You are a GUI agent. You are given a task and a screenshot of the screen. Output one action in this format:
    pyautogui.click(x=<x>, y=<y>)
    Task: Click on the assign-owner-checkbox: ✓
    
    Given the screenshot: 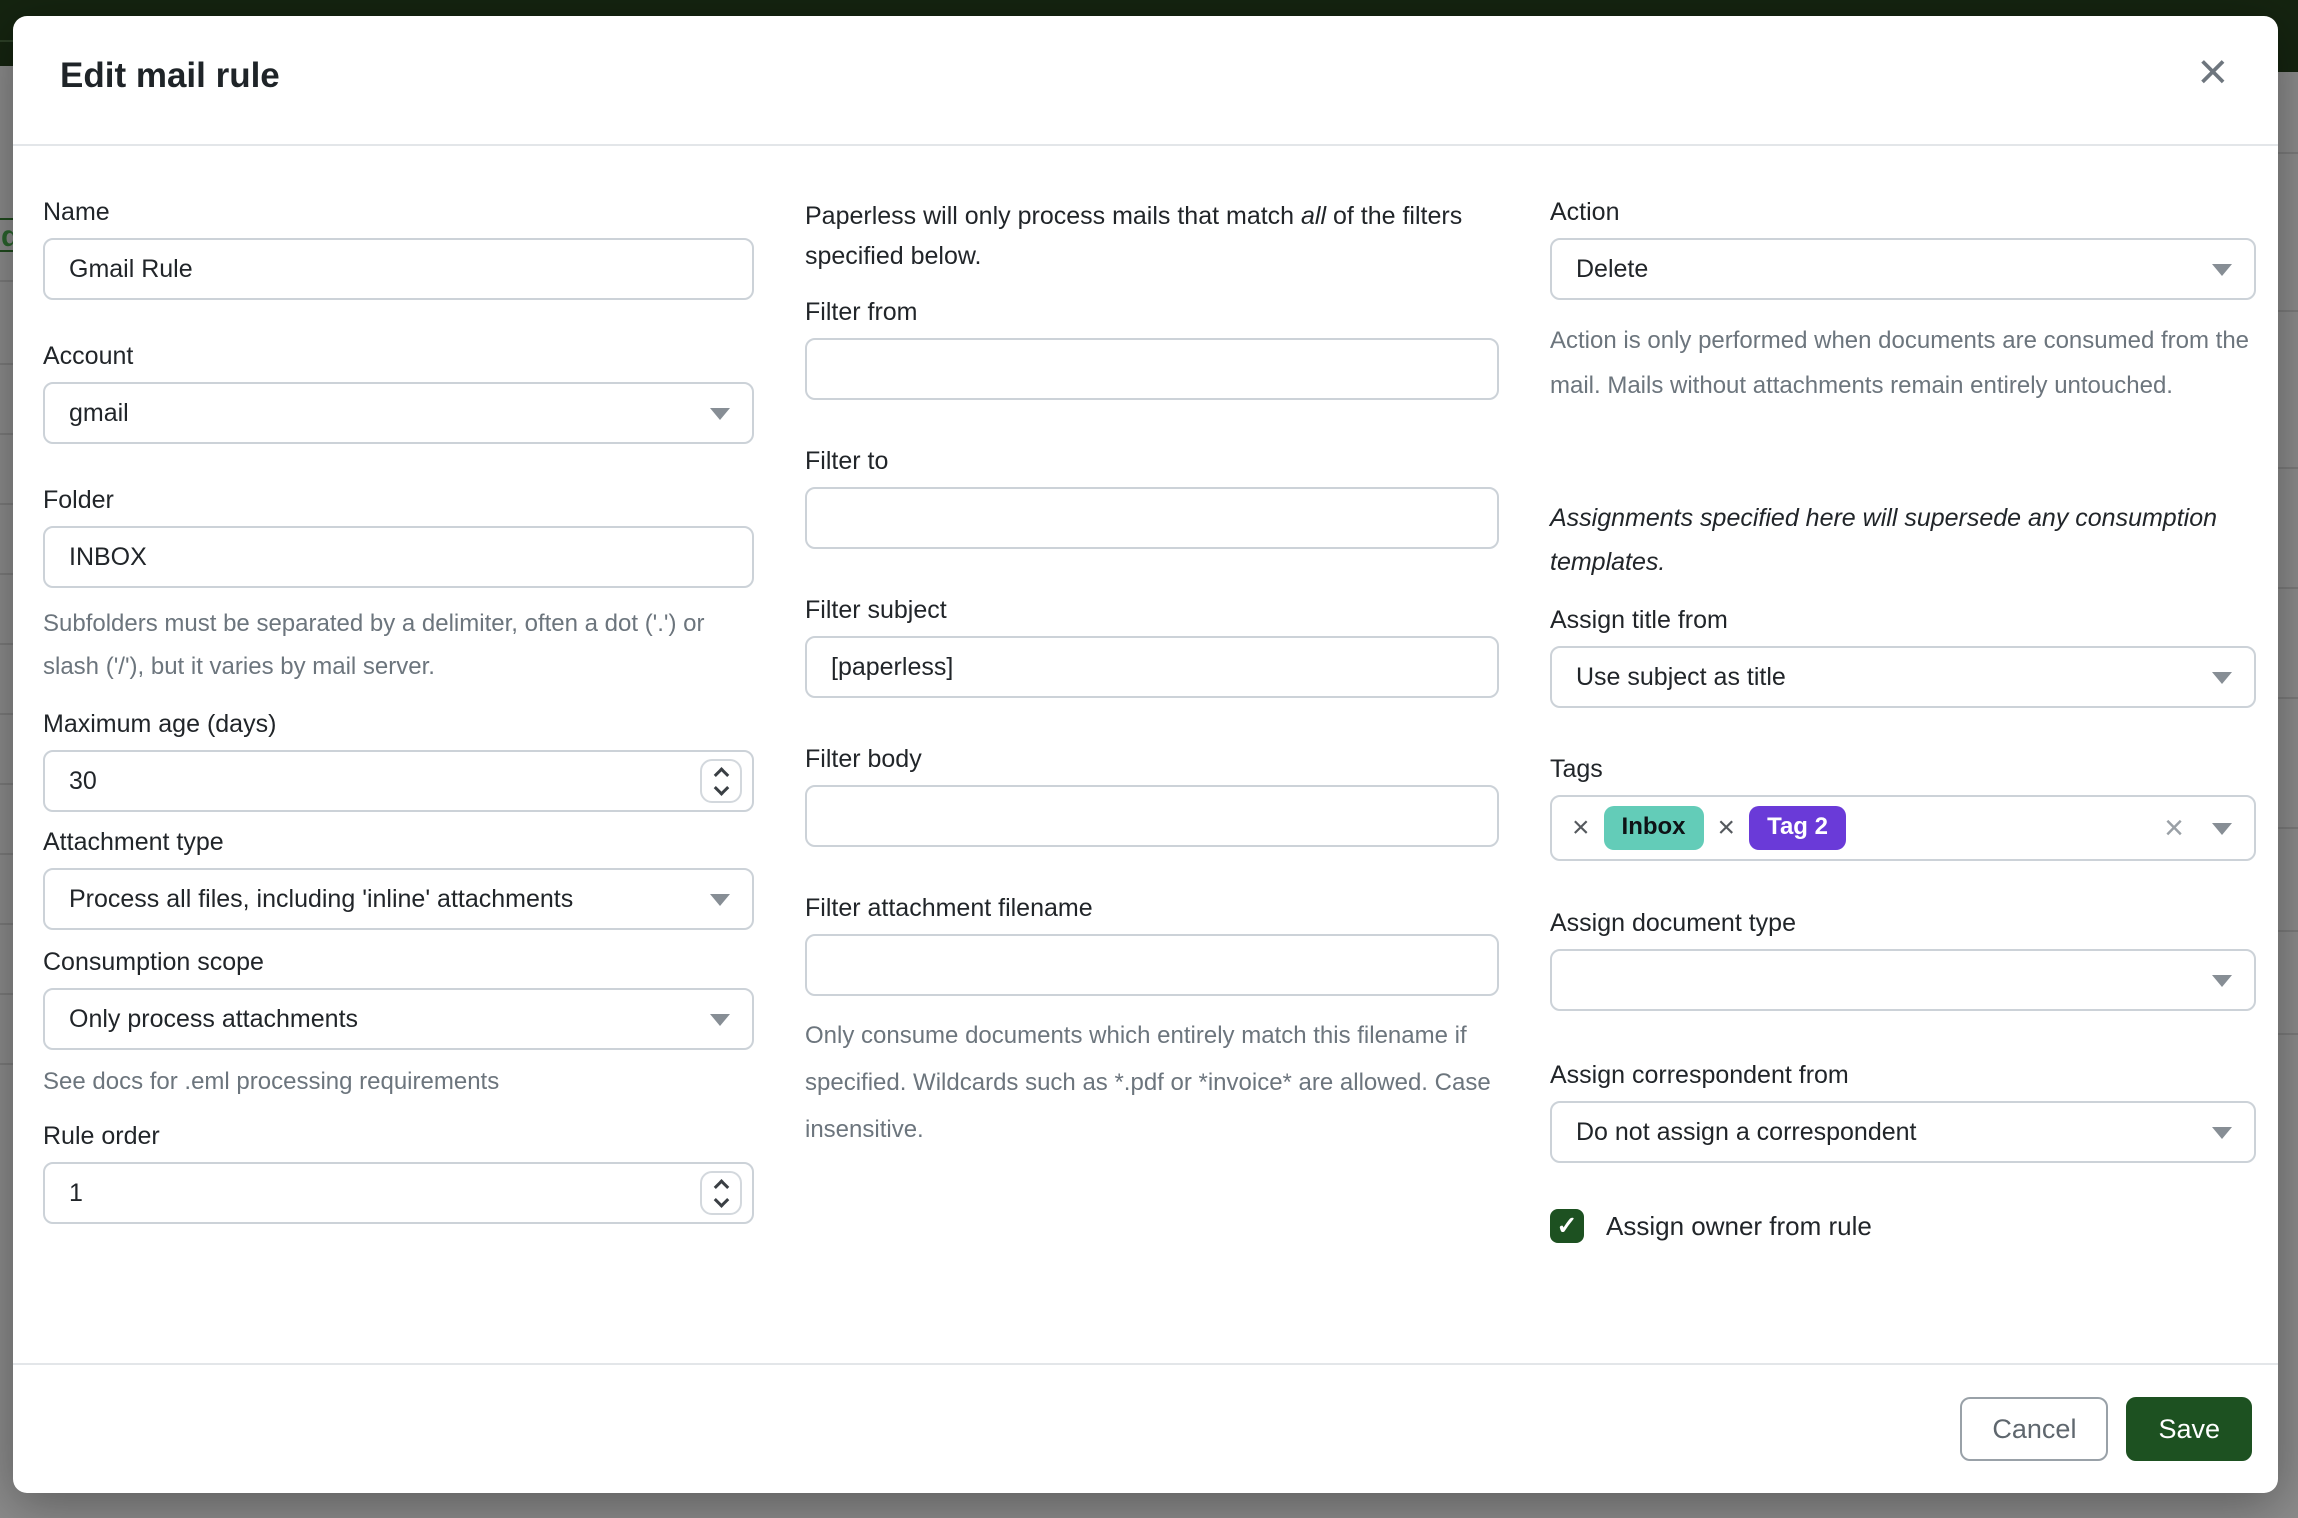 What is the action you would take?
    pyautogui.click(x=1567, y=1226)
    